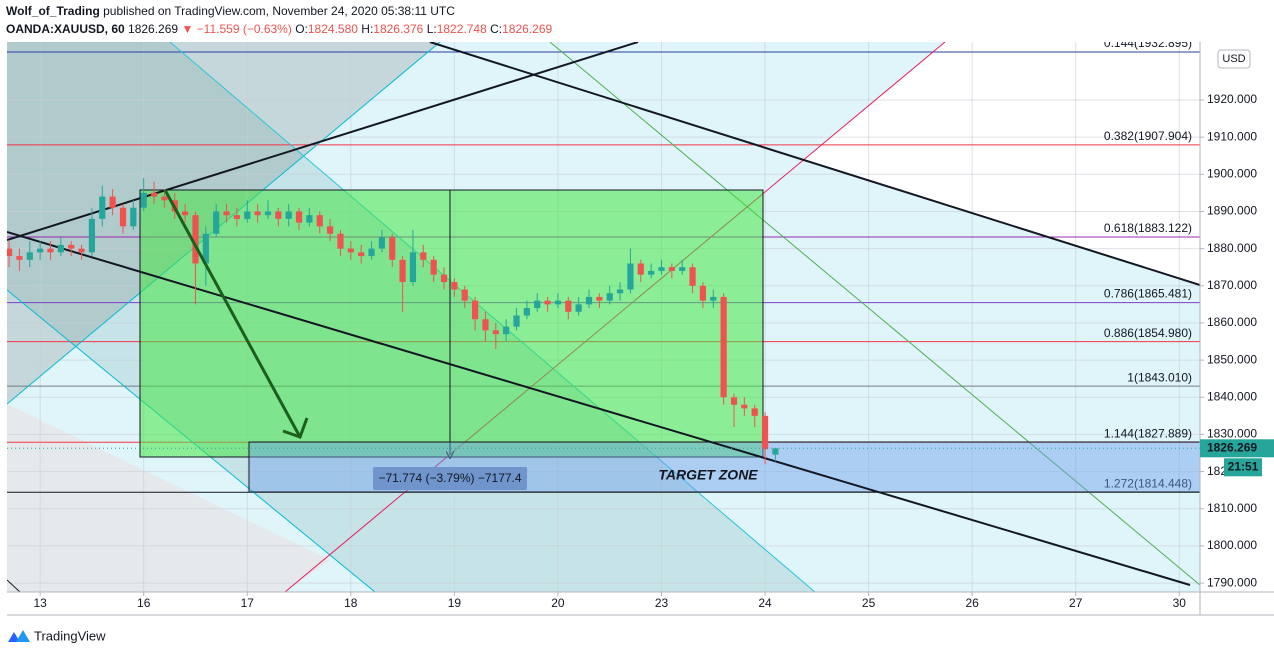 The height and width of the screenshot is (656, 1274). What do you see at coordinates (1232, 508) in the screenshot?
I see `y-tick-label: 1810.000` at bounding box center [1232, 508].